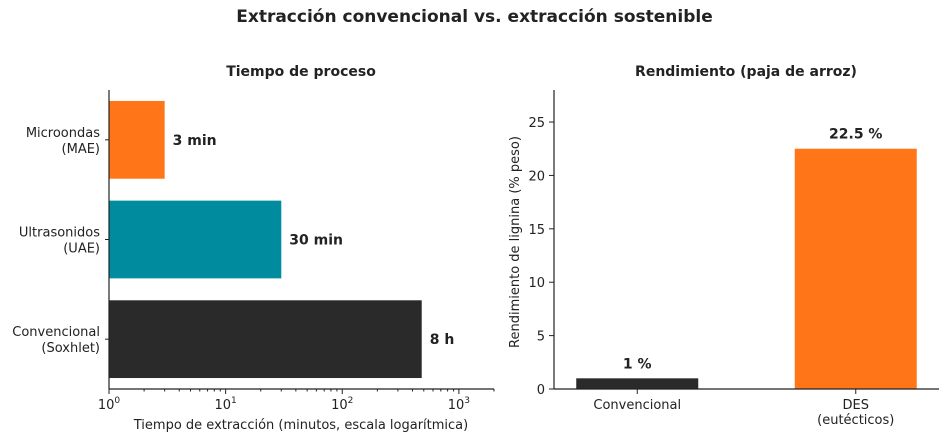 The width and height of the screenshot is (949, 442). Describe the element at coordinates (536, 230) in the screenshot. I see `ytick-label-right-3: 15` at that location.